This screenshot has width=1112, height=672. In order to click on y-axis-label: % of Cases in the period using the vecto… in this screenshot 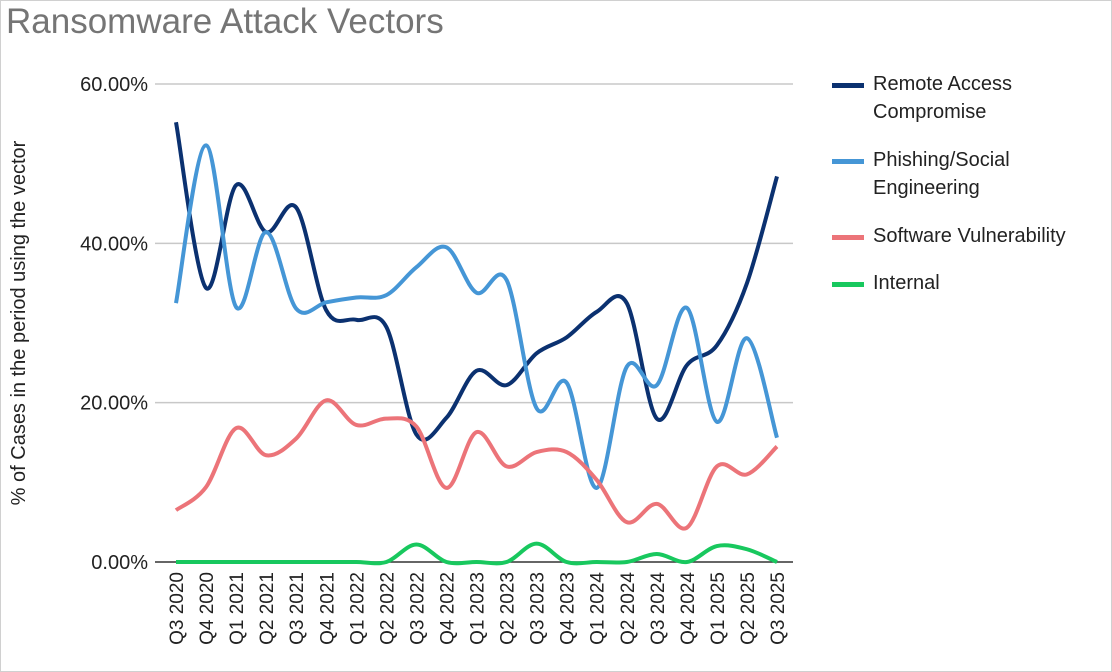, I will do `click(19, 322)`.